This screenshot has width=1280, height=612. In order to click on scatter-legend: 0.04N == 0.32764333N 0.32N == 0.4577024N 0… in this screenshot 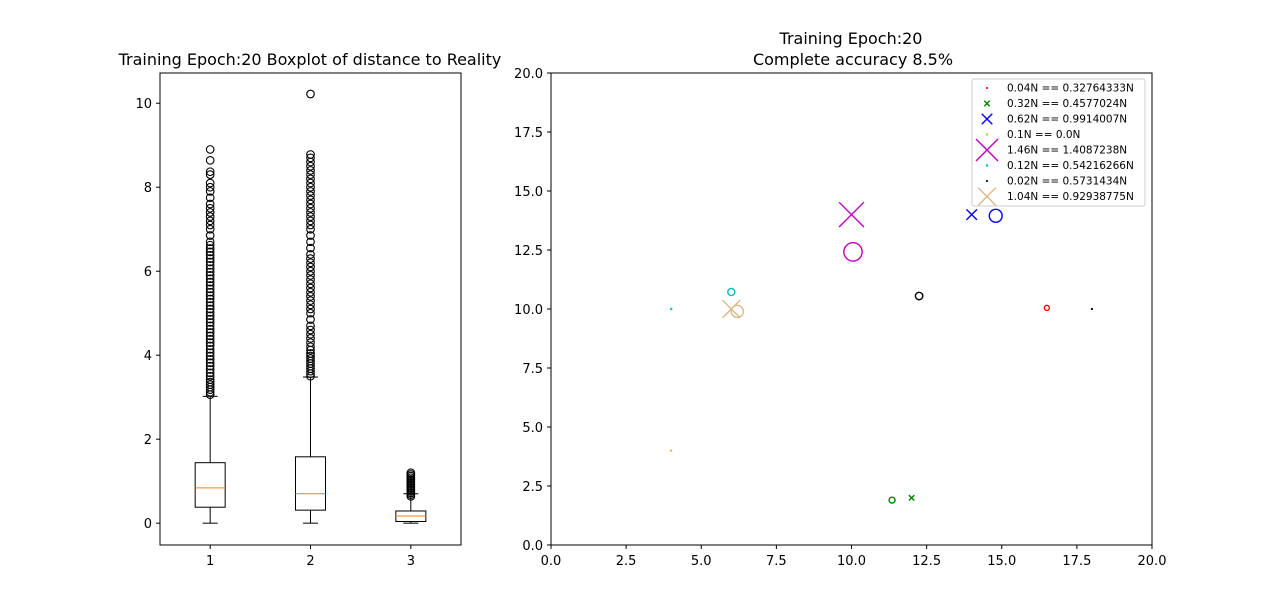, I will do `click(1058, 142)`.